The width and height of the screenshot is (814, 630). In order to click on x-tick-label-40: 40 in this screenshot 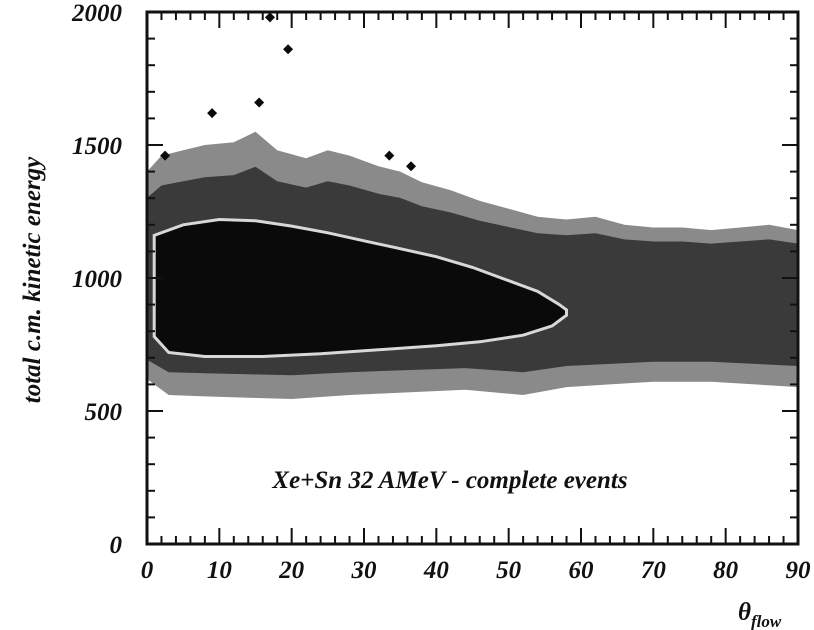, I will do `click(436, 570)`.